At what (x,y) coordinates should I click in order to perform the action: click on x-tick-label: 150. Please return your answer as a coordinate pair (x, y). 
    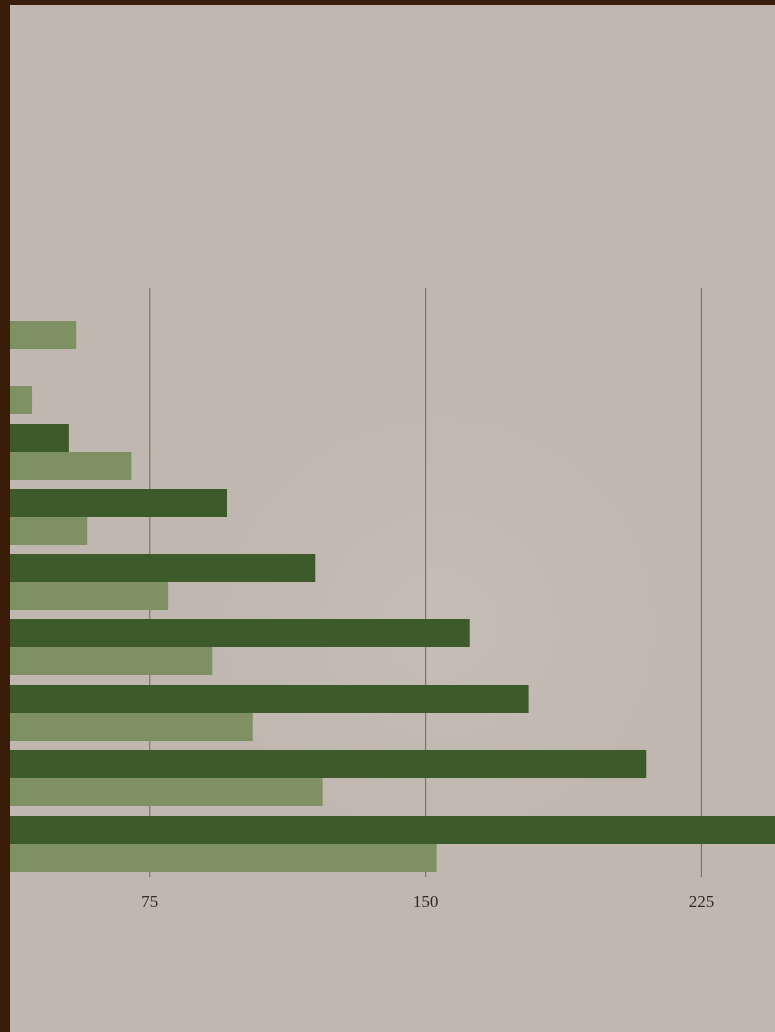
    Looking at the image, I should click on (426, 901).